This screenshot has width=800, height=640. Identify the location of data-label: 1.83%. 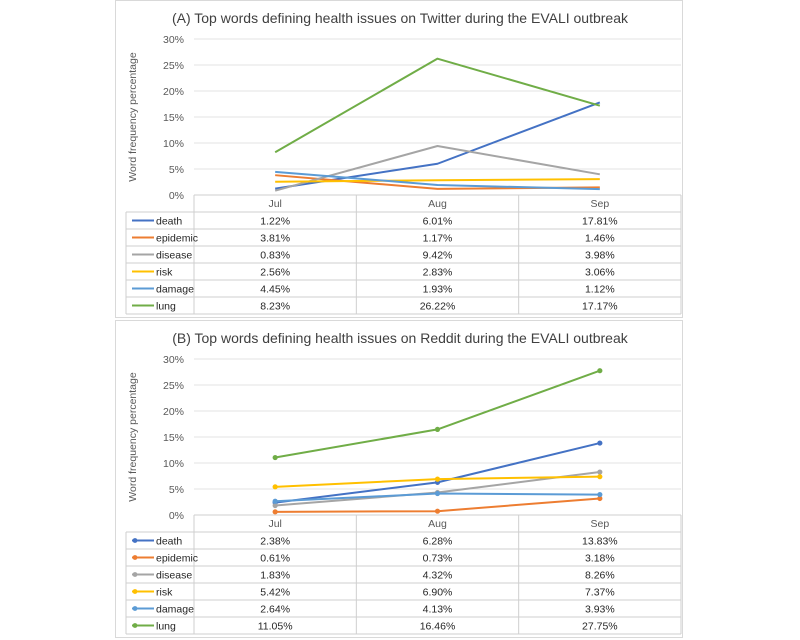
(275, 576).